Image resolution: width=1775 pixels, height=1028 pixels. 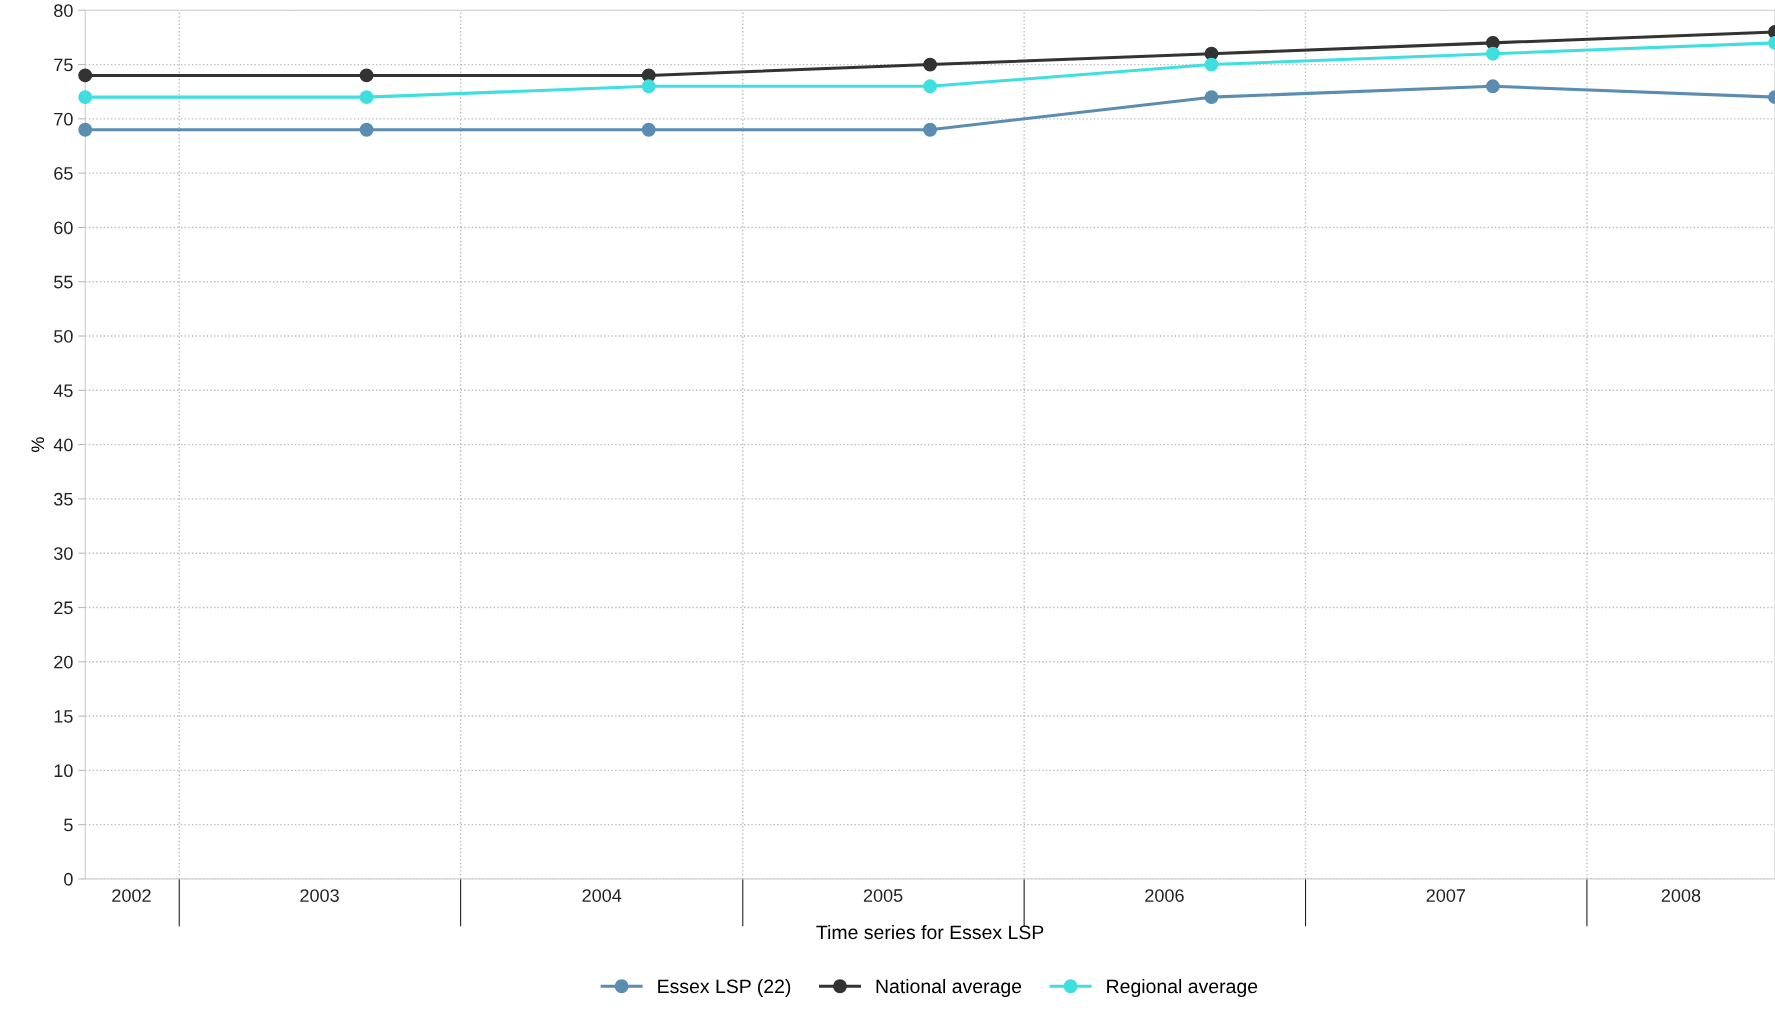 I want to click on y-tick-label: 15, so click(x=63, y=716).